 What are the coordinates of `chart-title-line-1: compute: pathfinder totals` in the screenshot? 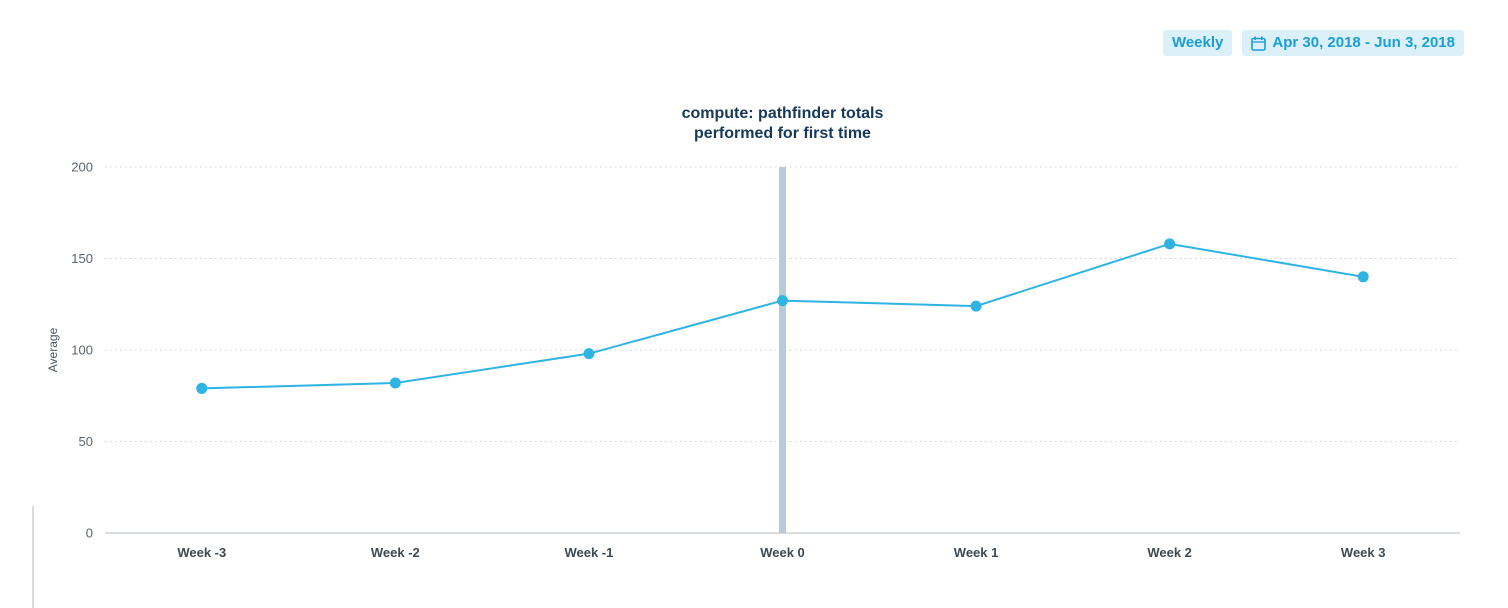 It's located at (782, 113).